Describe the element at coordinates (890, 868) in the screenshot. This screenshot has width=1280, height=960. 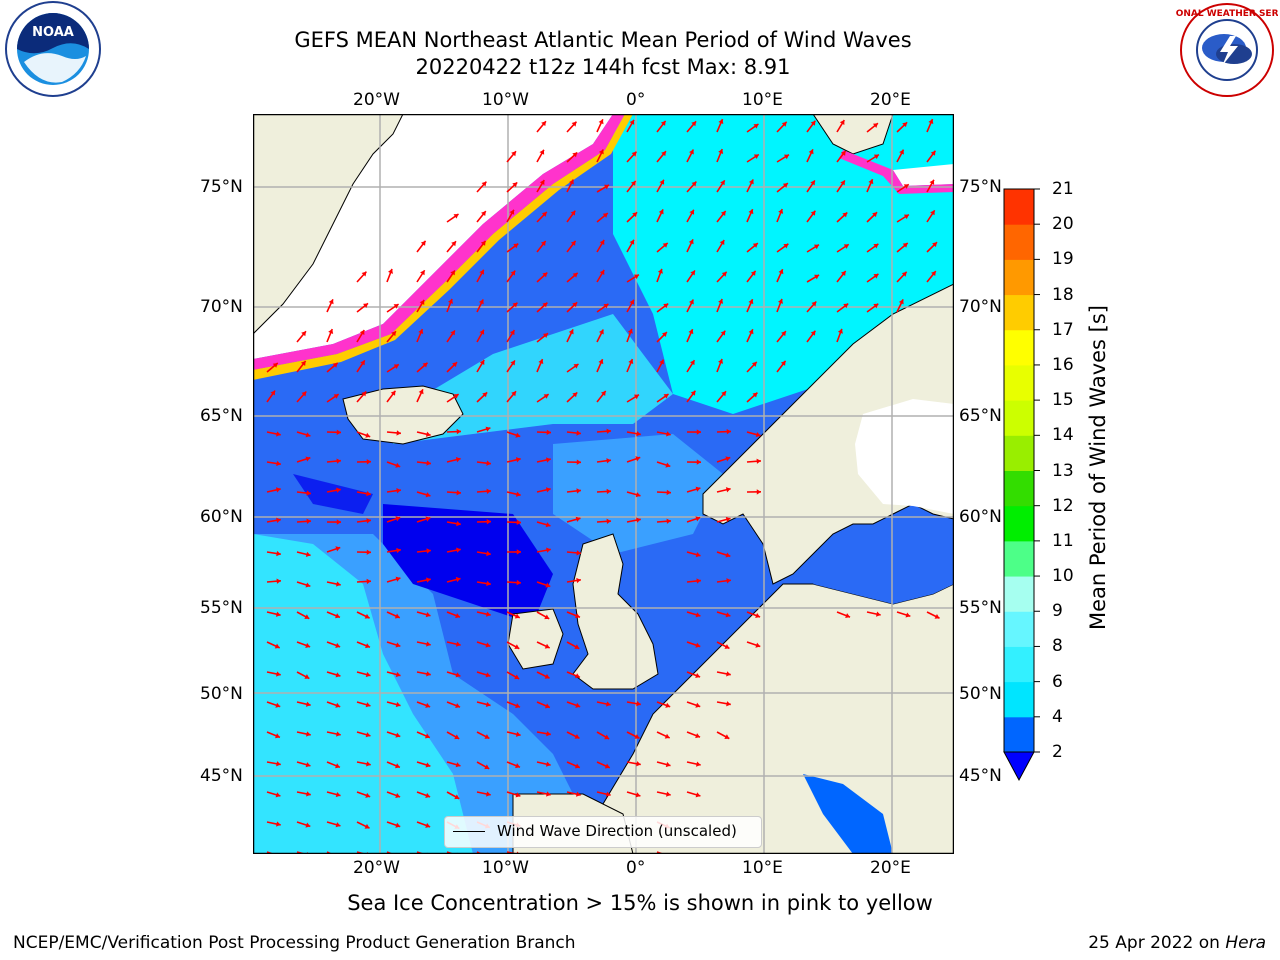
I see `lon-tick-bottom: 20°E` at that location.